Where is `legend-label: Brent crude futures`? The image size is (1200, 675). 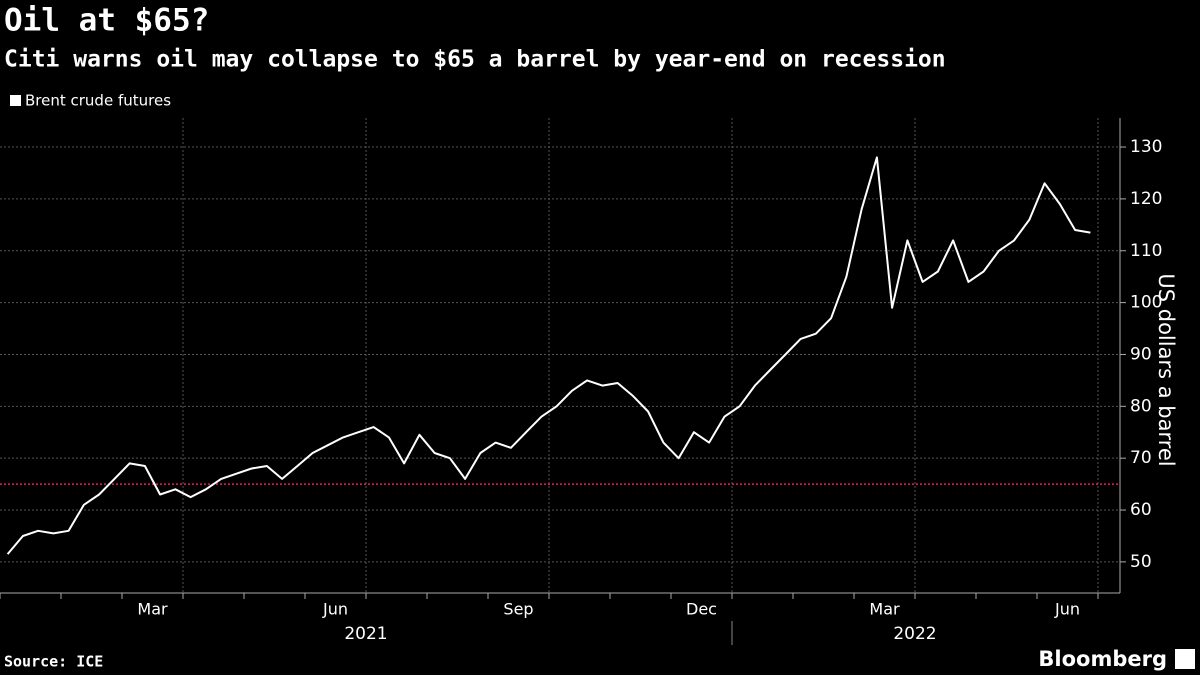 legend-label: Brent crude futures is located at coordinates (98, 101).